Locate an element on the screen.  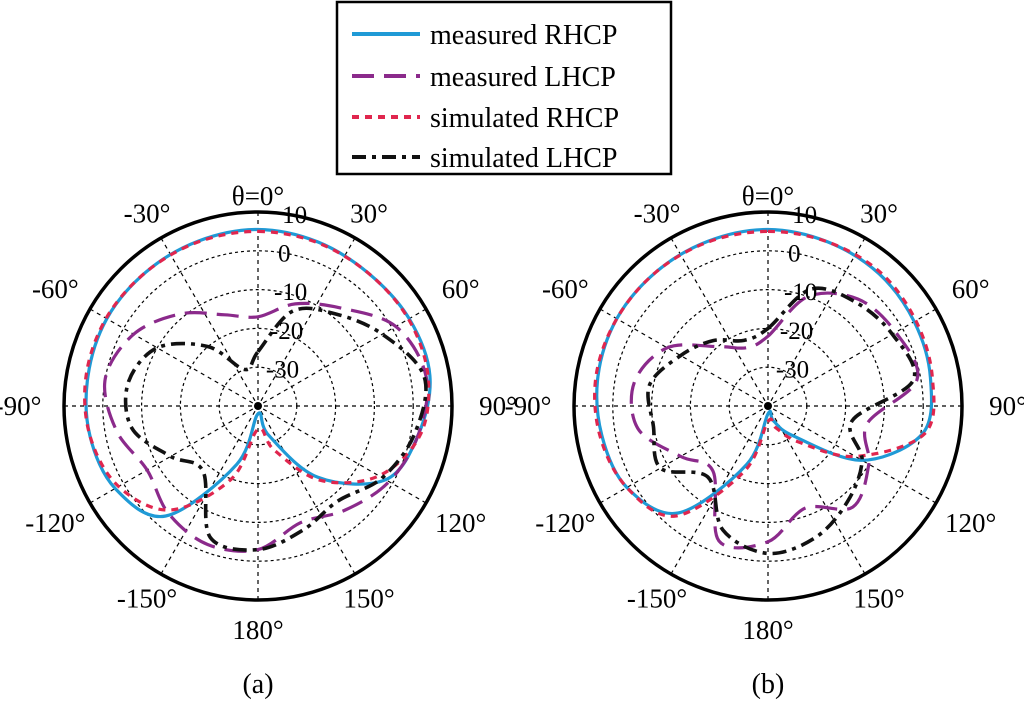
subfigure-caption: (a) is located at coordinates (257, 684).